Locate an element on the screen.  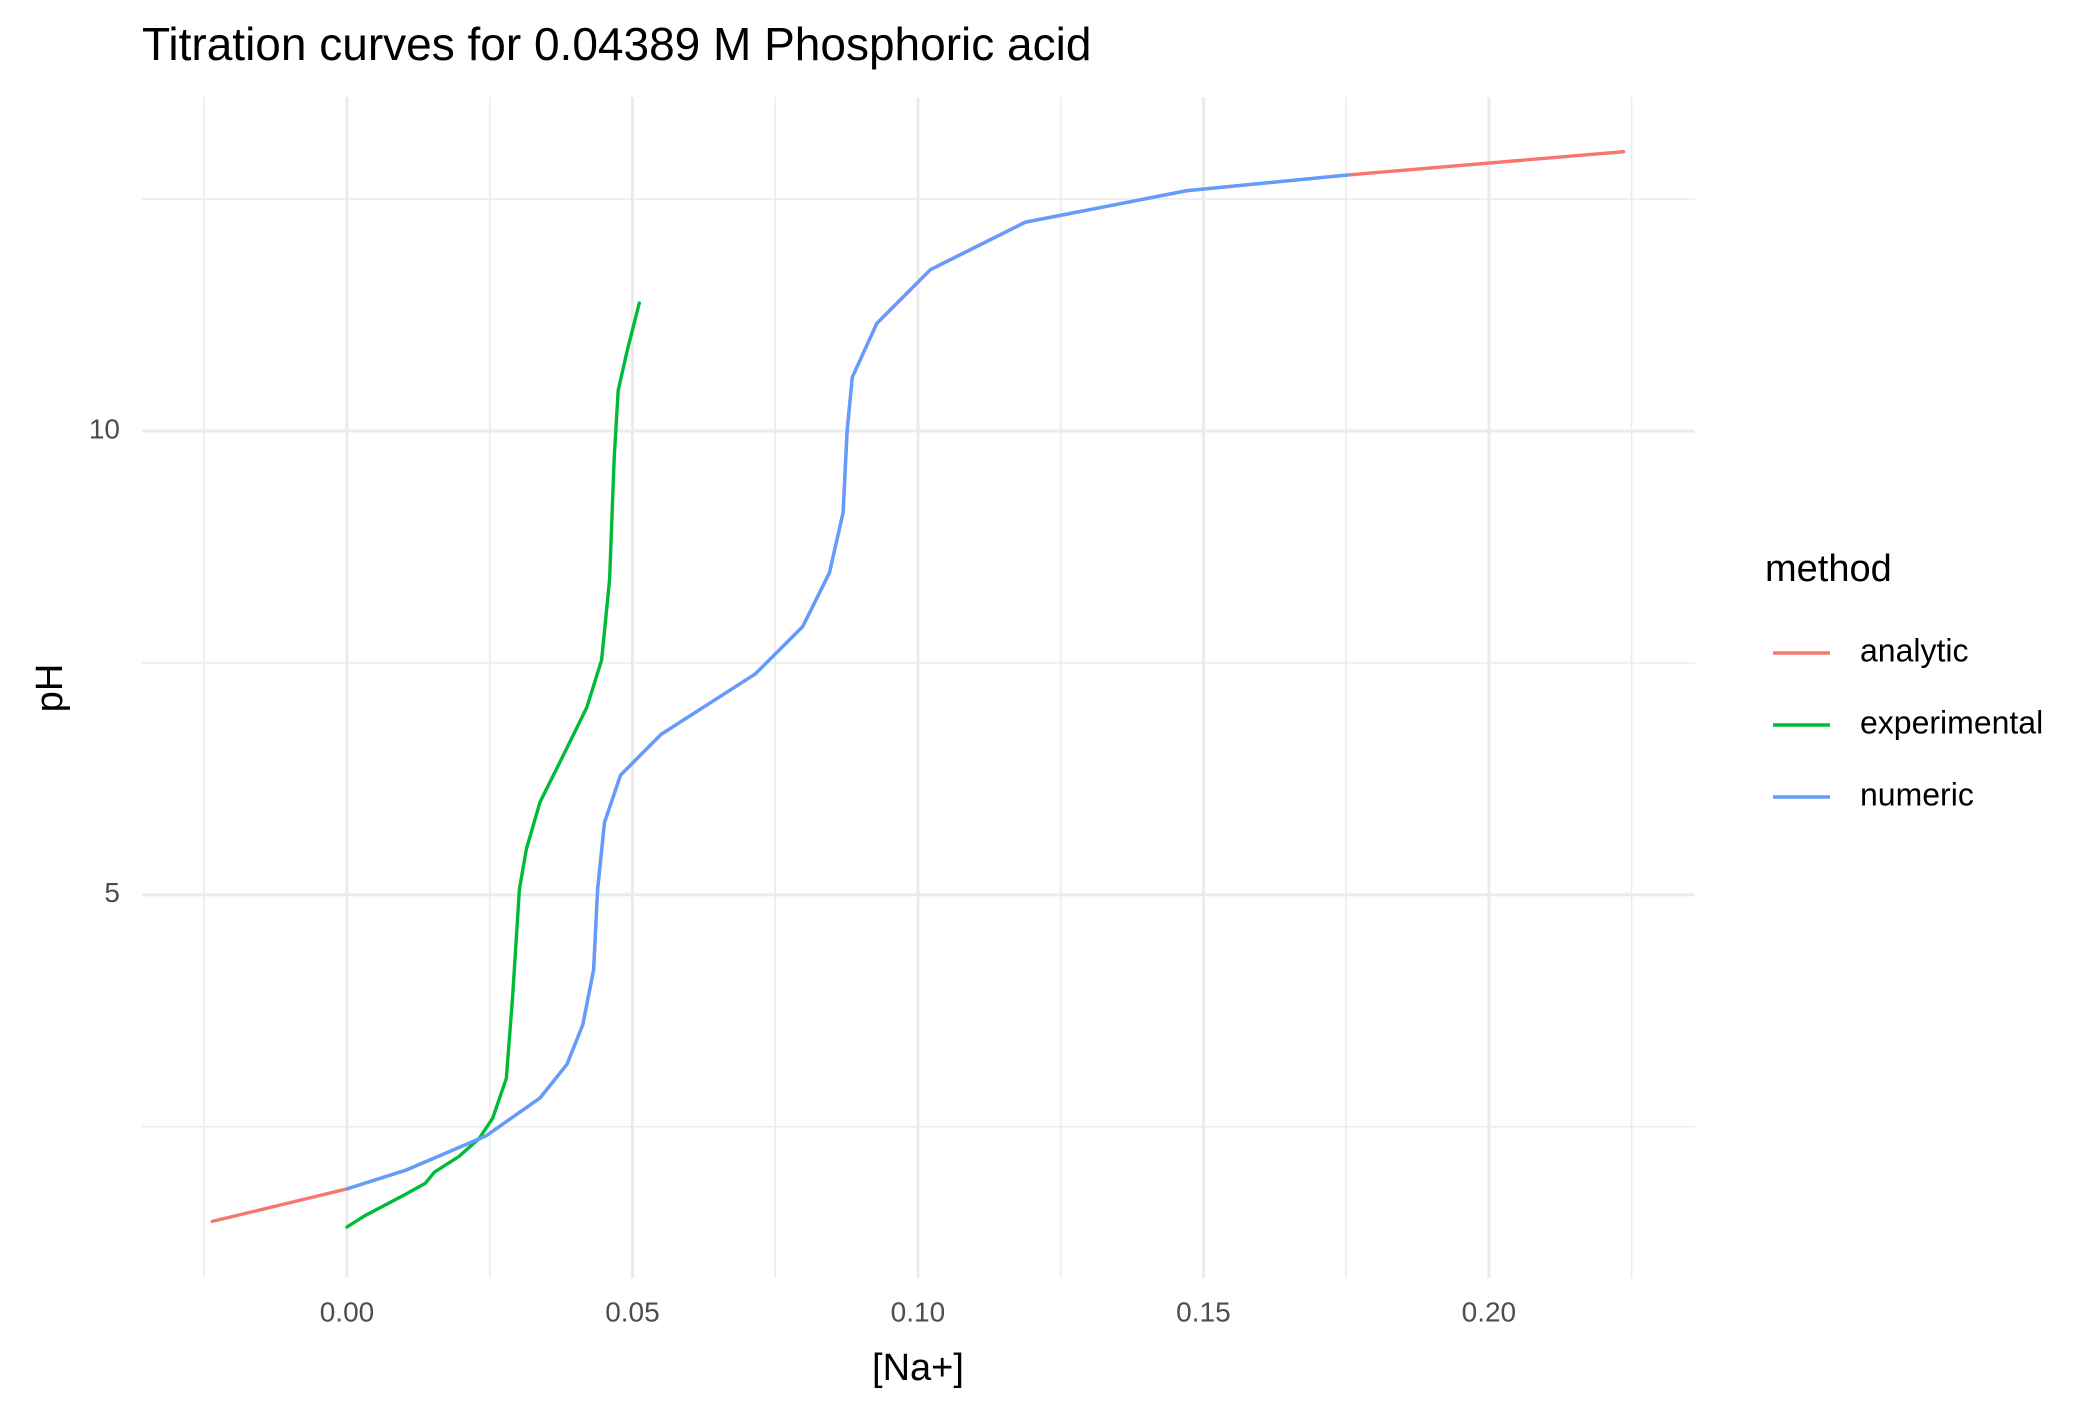
y-axis-label: pH is located at coordinates (50, 688).